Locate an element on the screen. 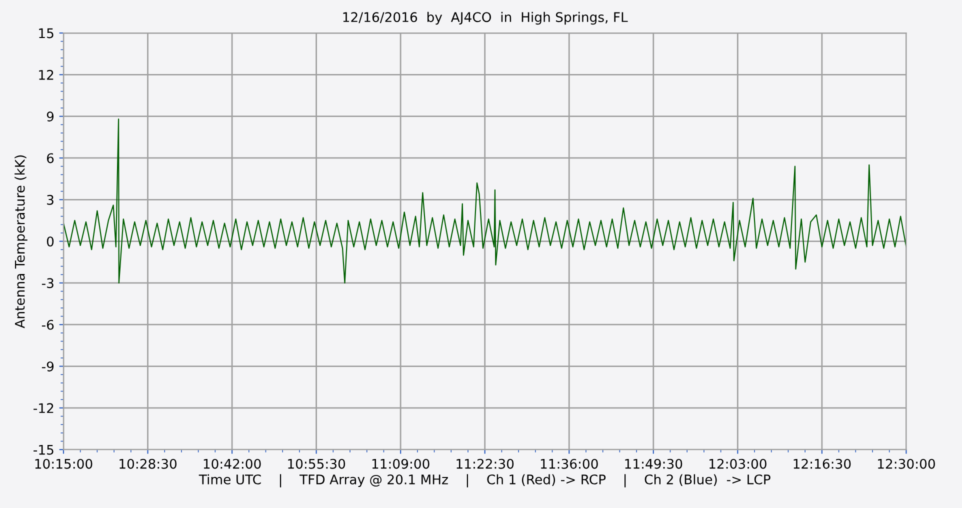  x-tick-label: 11:49:30 is located at coordinates (653, 463).